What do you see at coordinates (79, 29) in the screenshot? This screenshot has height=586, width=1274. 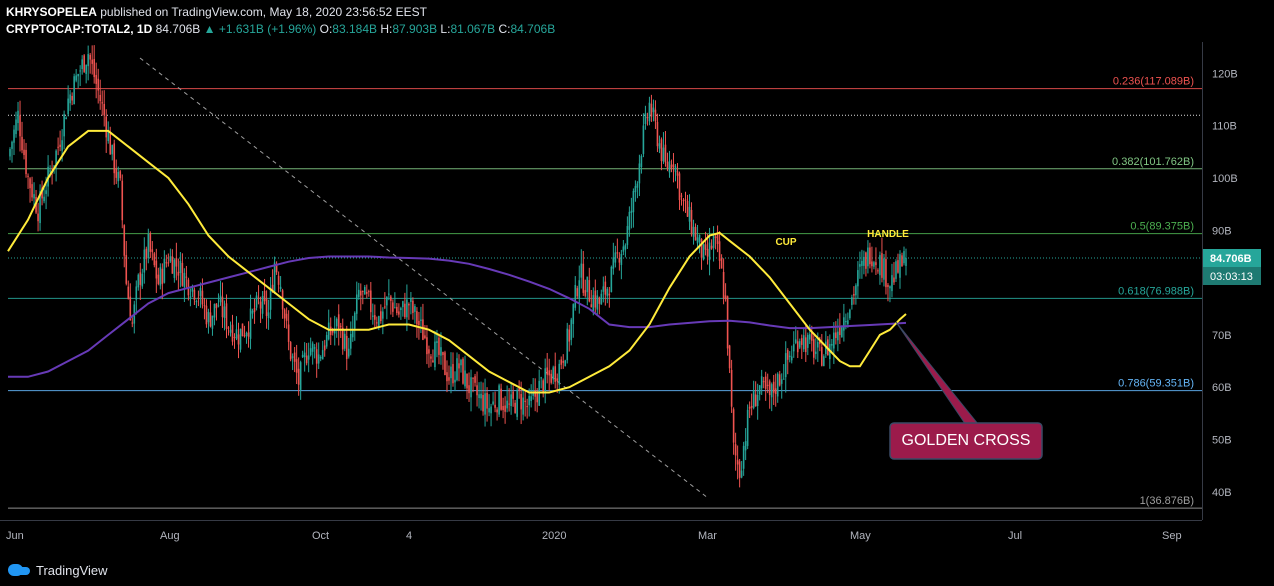 I see `symbol-label: CRYPTOCAP:TOTAL2, 1D` at bounding box center [79, 29].